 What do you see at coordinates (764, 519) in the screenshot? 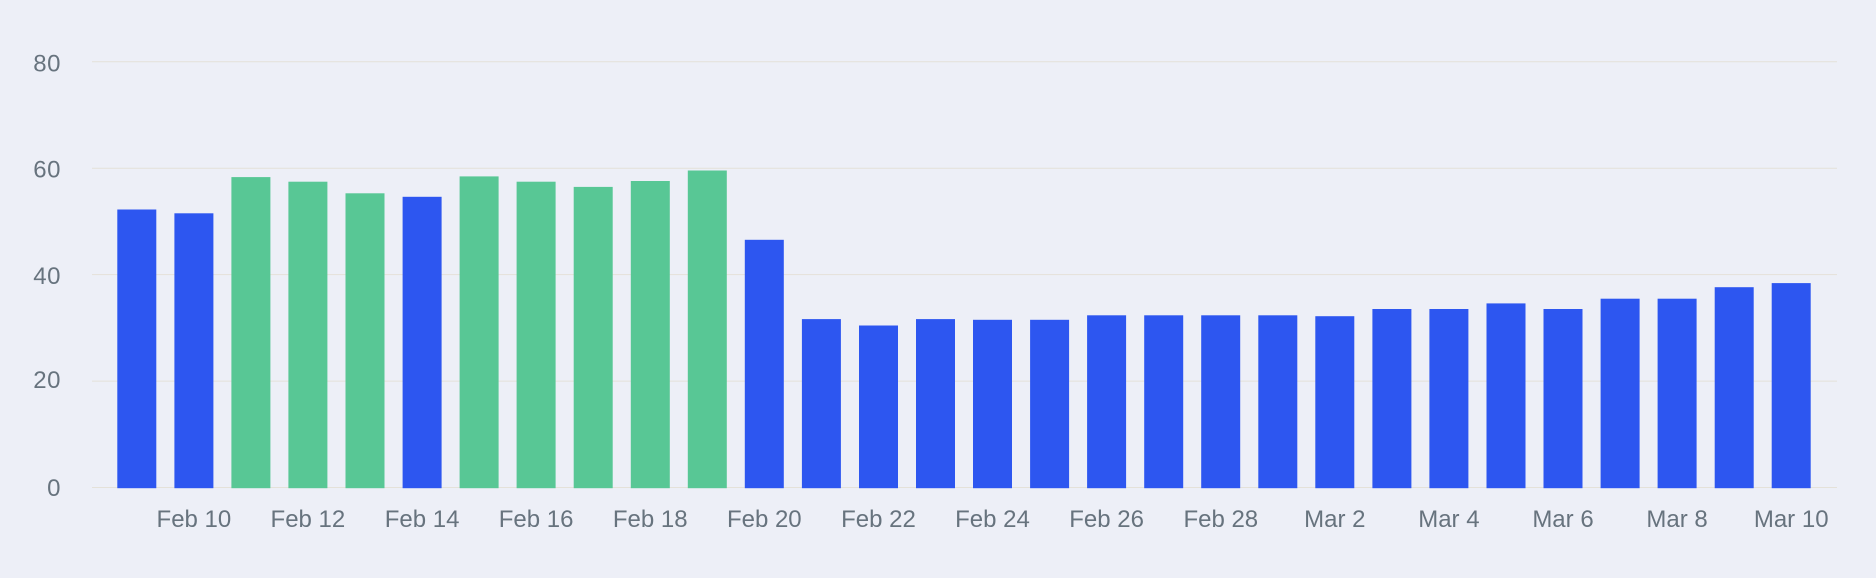
I see `svg-text: Feb 20` at bounding box center [764, 519].